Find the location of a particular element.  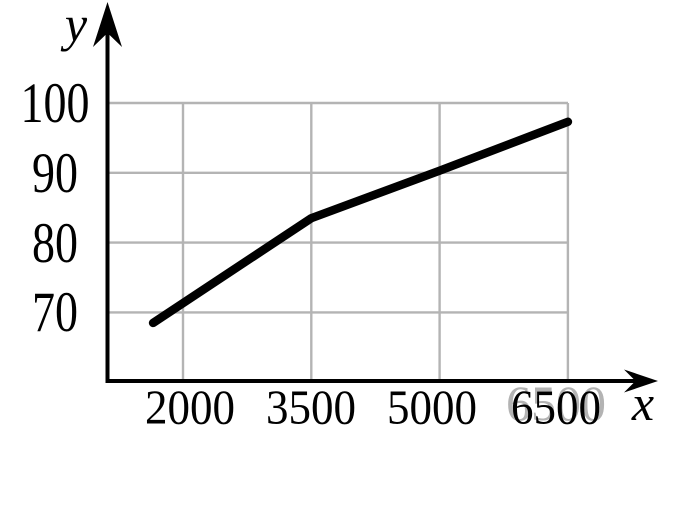

y-tick-label-70: 70 is located at coordinates (55, 311).